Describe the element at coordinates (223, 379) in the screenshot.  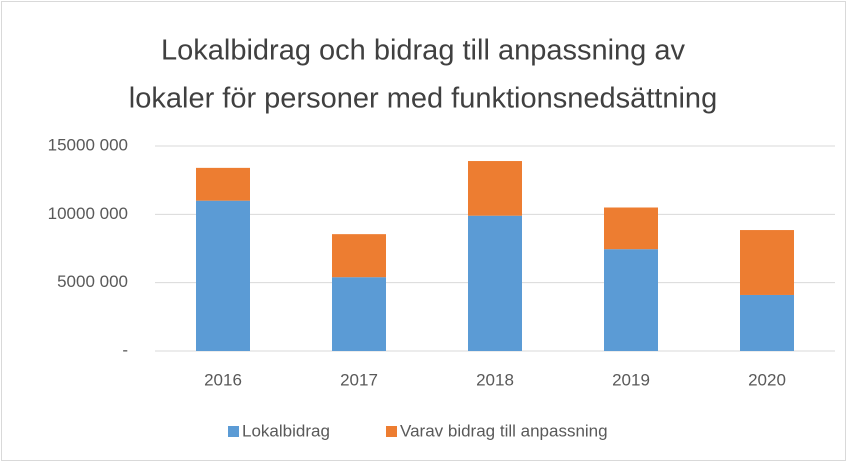
I see `x-tick-label: 2016` at that location.